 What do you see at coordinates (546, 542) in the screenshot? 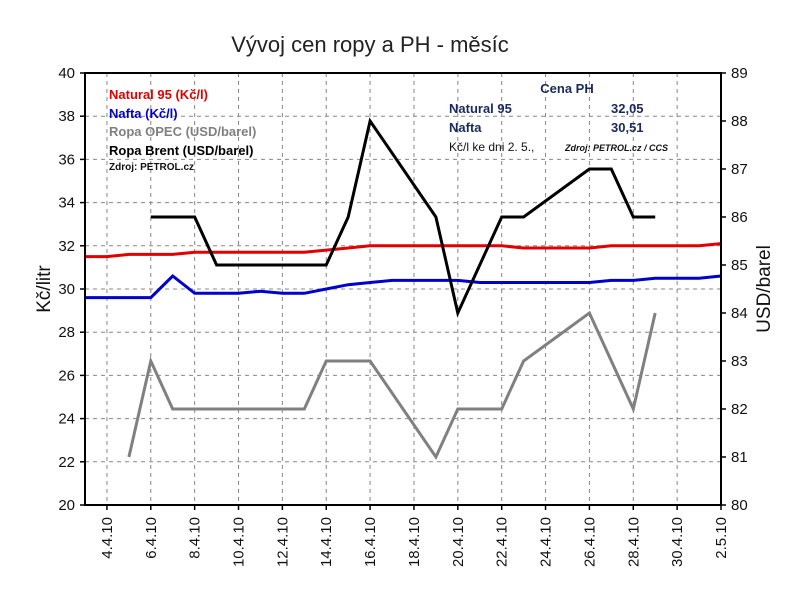
I see `x-tick-label: 24.4.10` at bounding box center [546, 542].